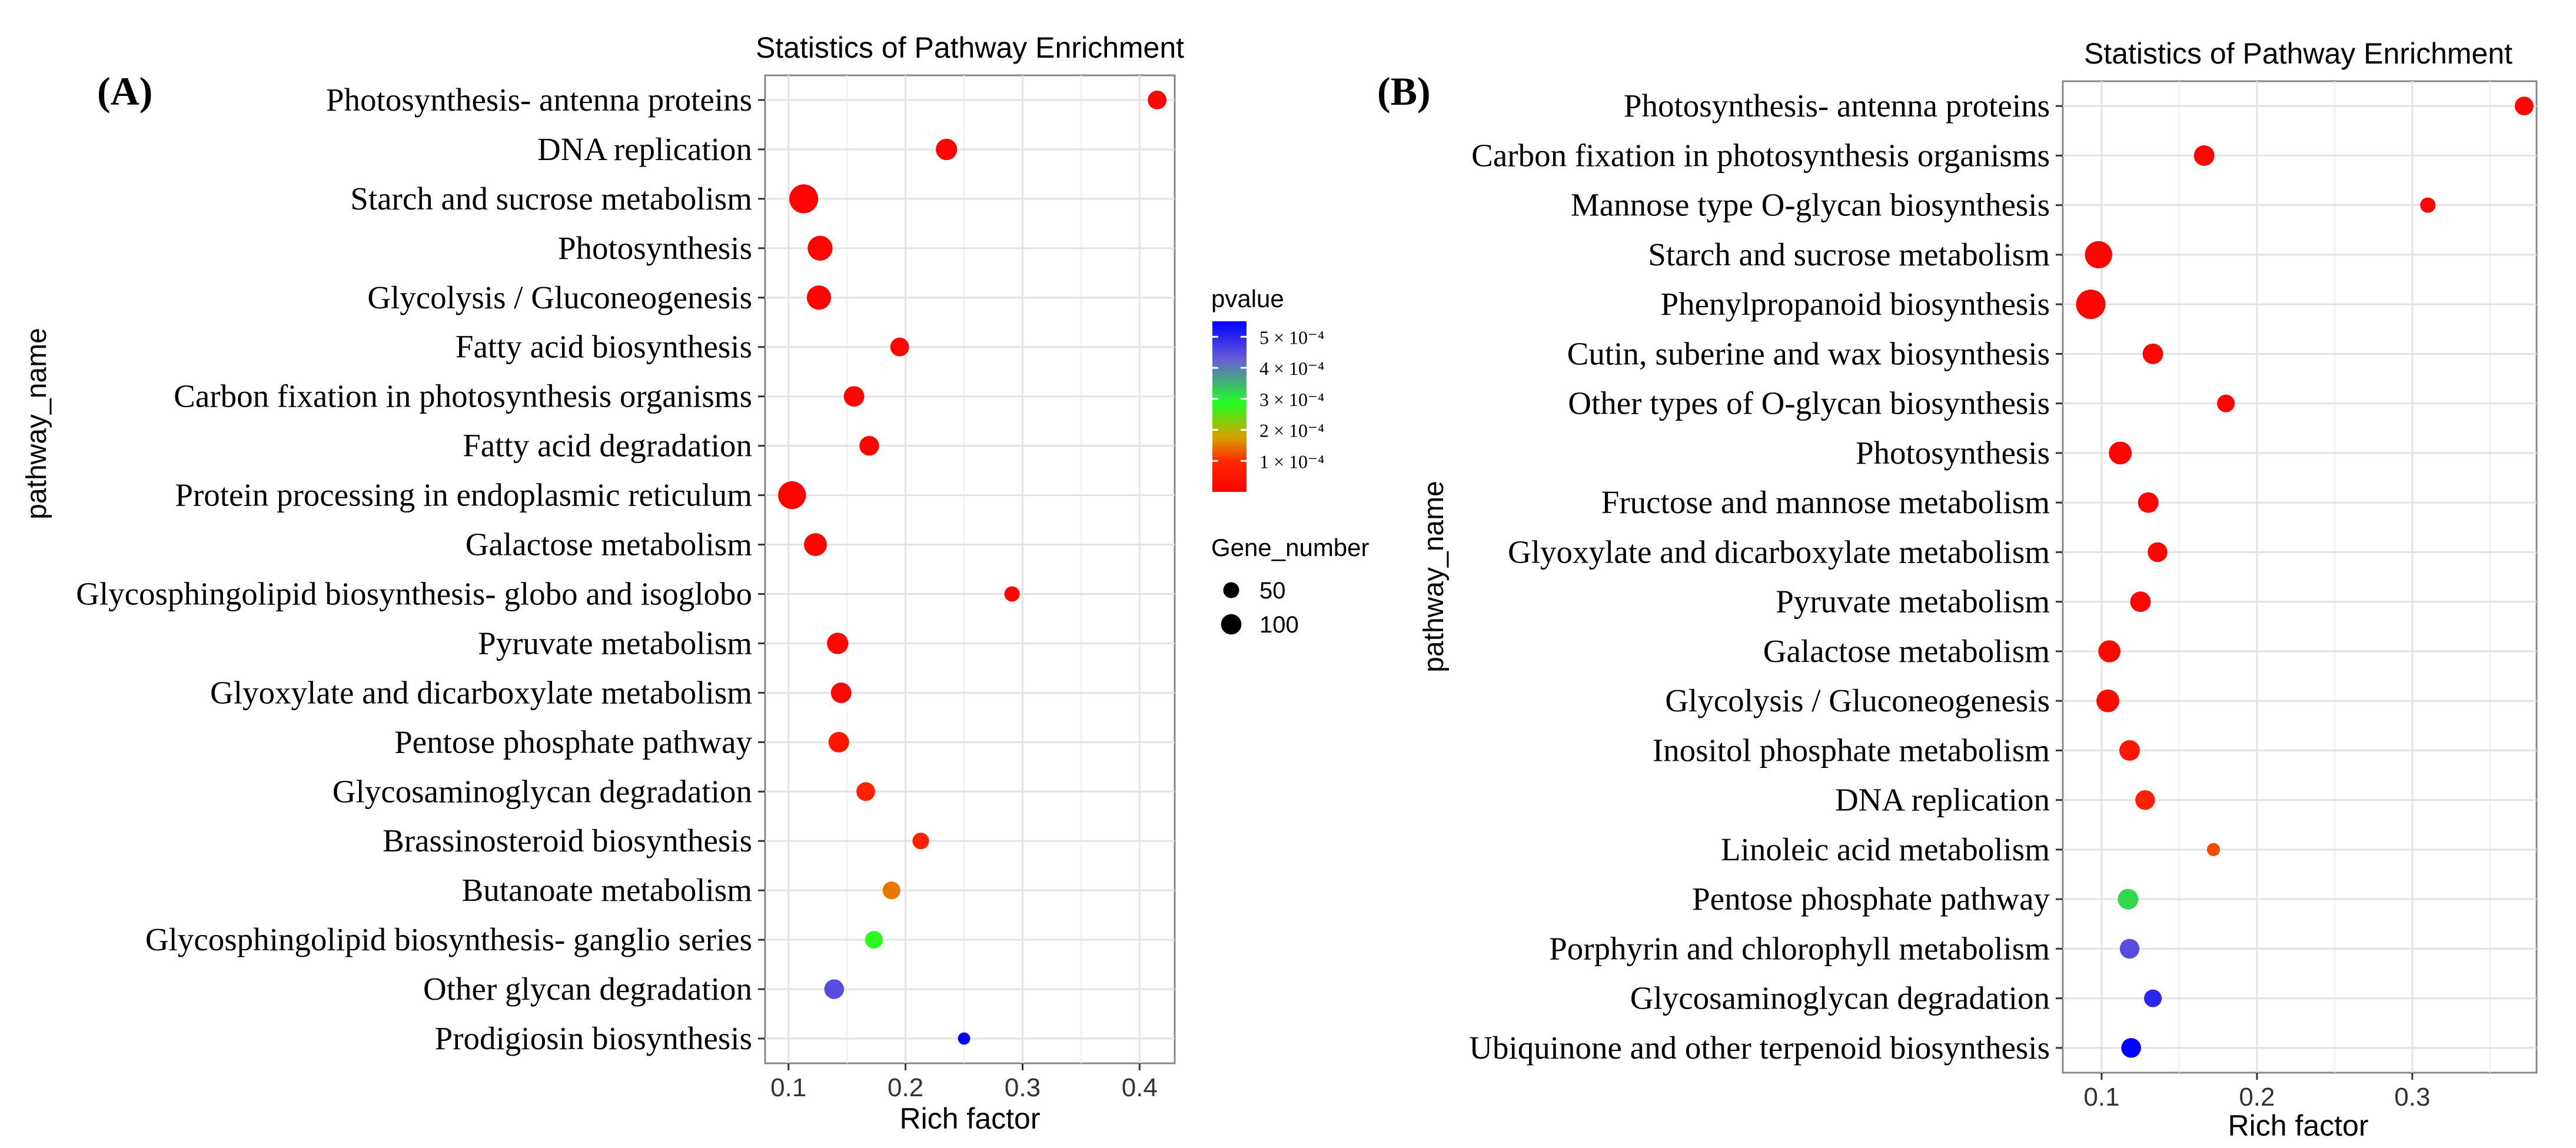 The image size is (2576, 1148). I want to click on y-tick-label-b: Galactose metabolism, so click(1906, 651).